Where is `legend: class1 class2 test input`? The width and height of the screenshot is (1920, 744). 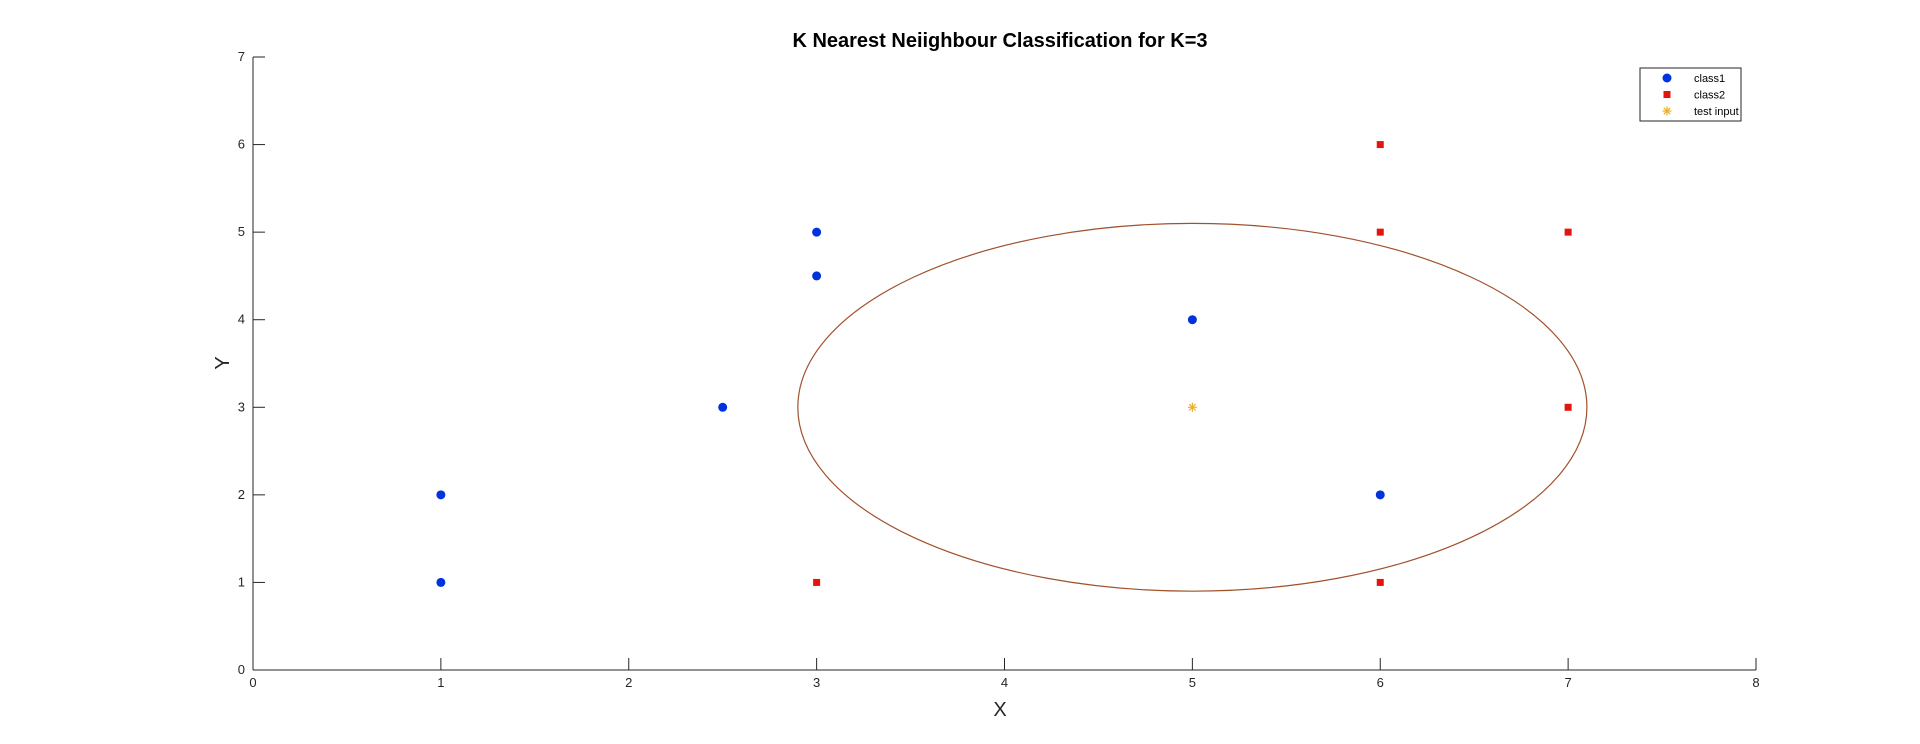 legend: class1 class2 test input is located at coordinates (1690, 94).